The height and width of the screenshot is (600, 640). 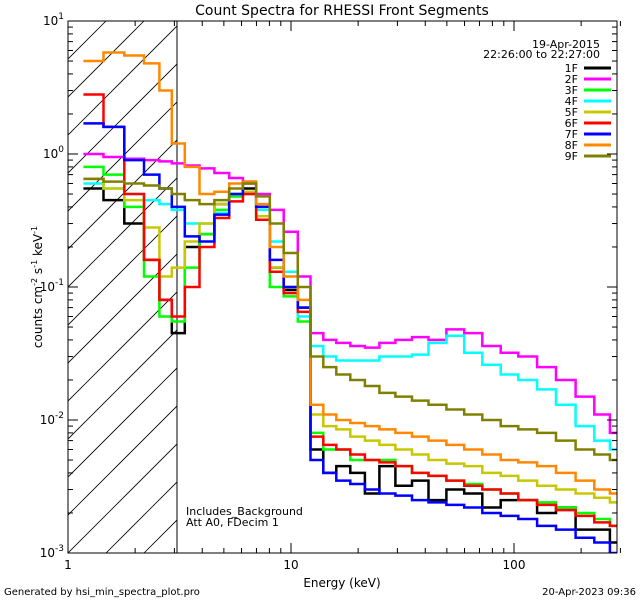 I want to click on legend-label-7f: 7F, so click(x=571, y=134).